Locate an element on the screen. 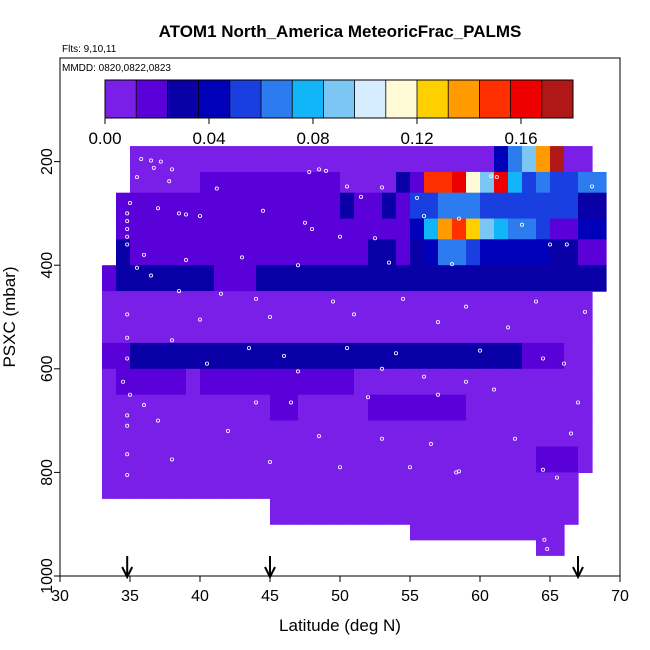 The height and width of the screenshot is (650, 650). x-tick-label: 30 is located at coordinates (60, 596).